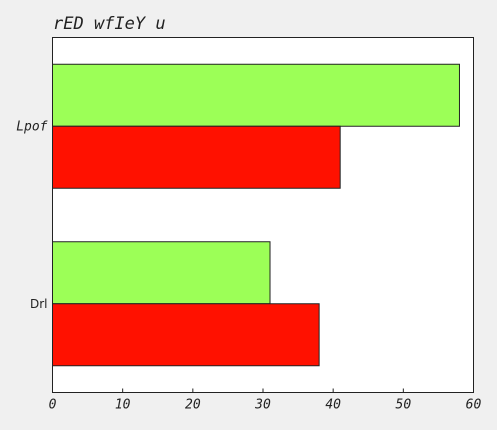  What do you see at coordinates (31, 215) in the screenshot?
I see `category-labels: Lpof Drl` at bounding box center [31, 215].